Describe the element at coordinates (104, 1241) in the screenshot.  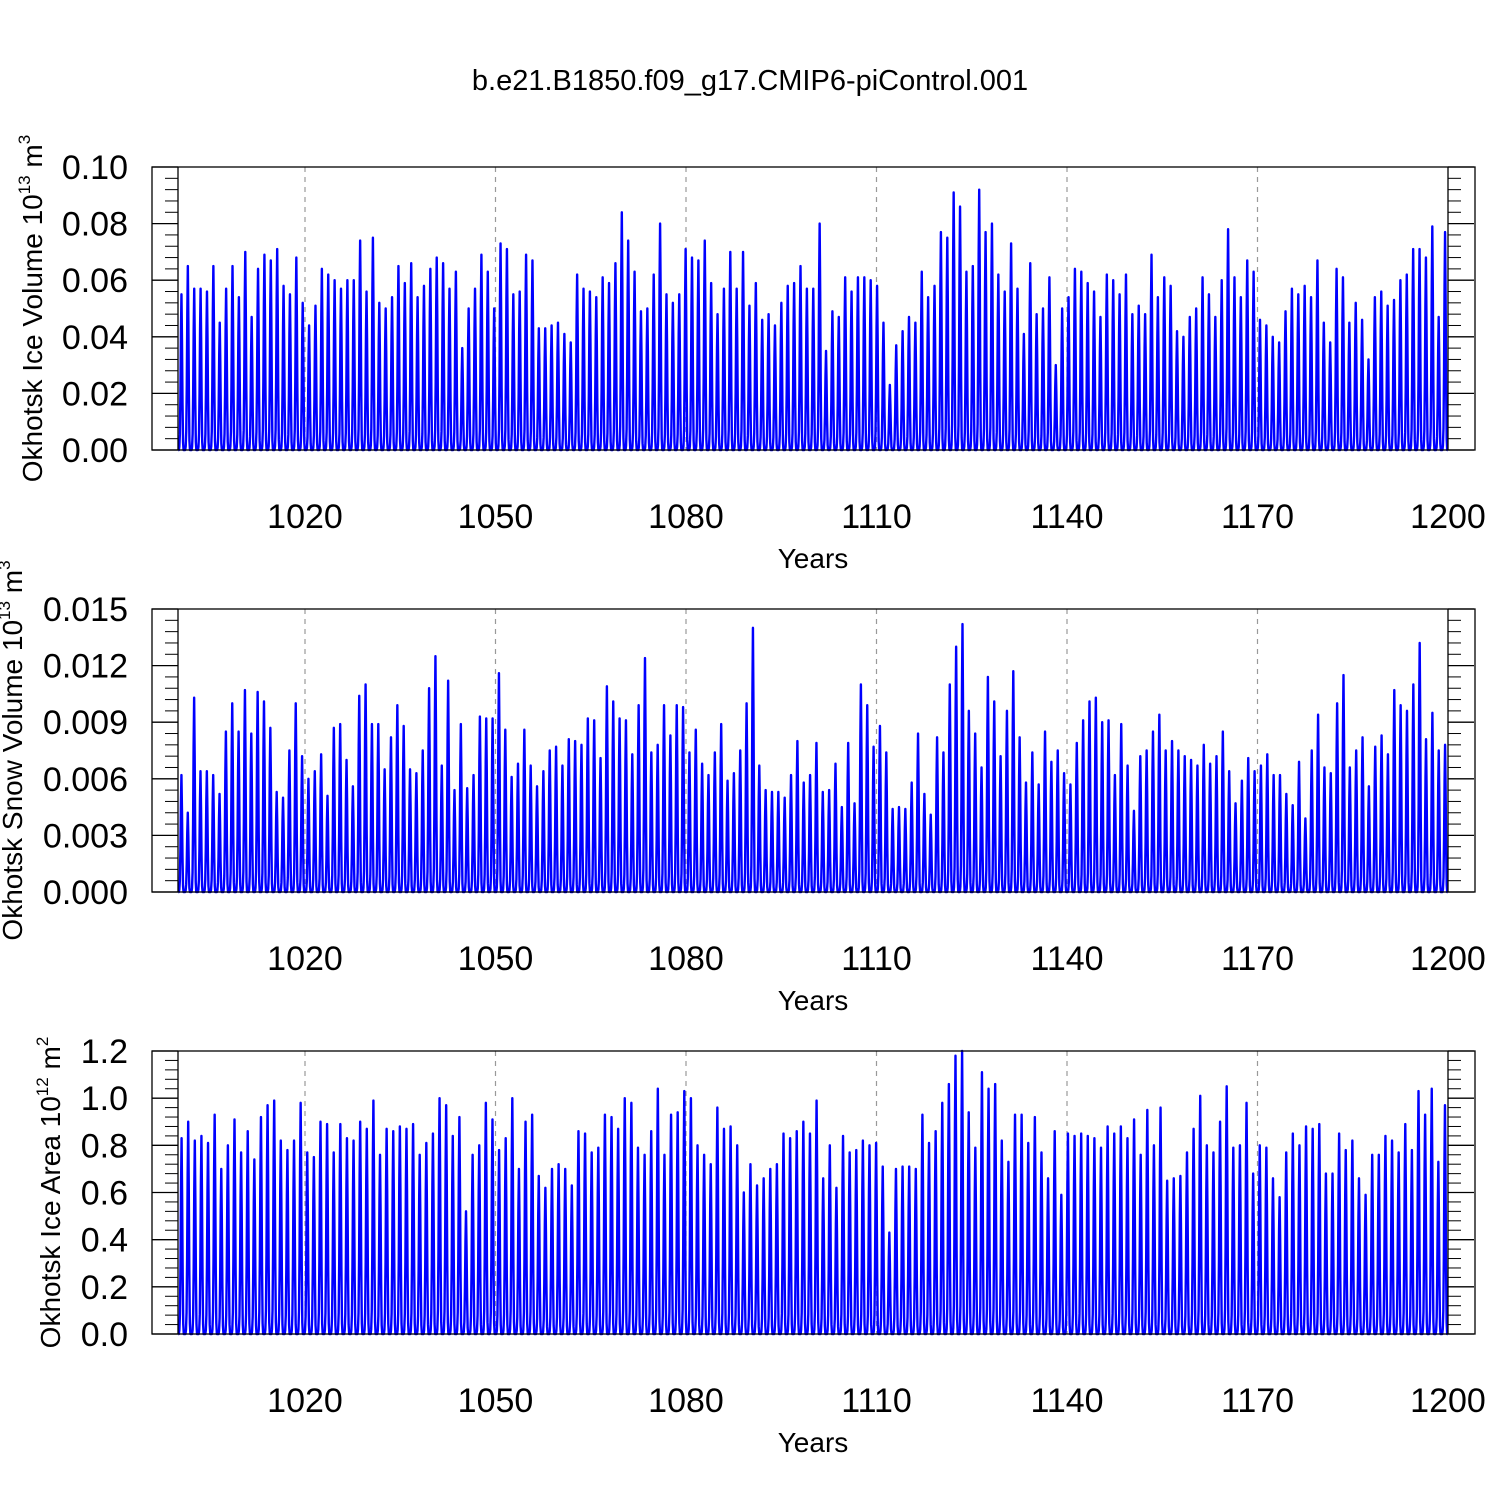
I see `ytick-label: 0.4` at that location.